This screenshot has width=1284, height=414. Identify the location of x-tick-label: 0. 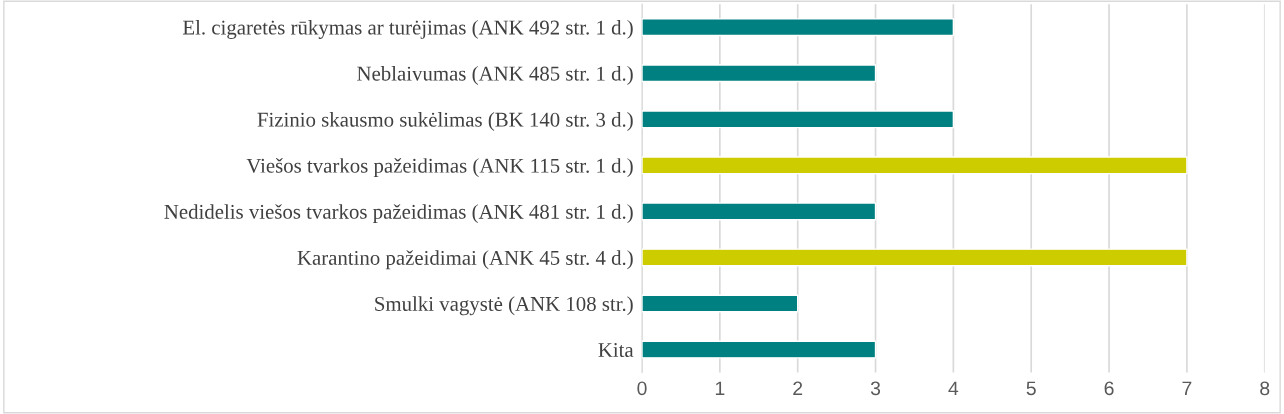
(642, 388).